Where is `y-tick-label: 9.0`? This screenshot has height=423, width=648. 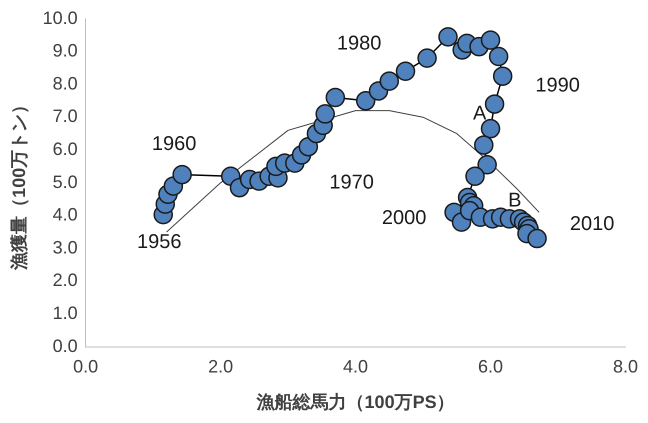
y-tick-label: 9.0 is located at coordinates (65, 50).